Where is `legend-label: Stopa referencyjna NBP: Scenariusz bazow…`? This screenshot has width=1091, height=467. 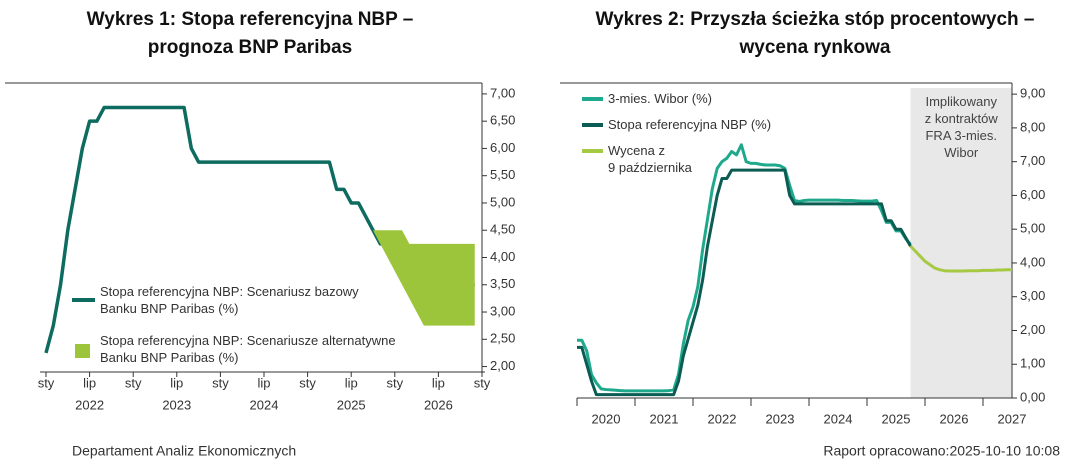
legend-label: Stopa referencyjna NBP: Scenariusz bazow… is located at coordinates (229, 300).